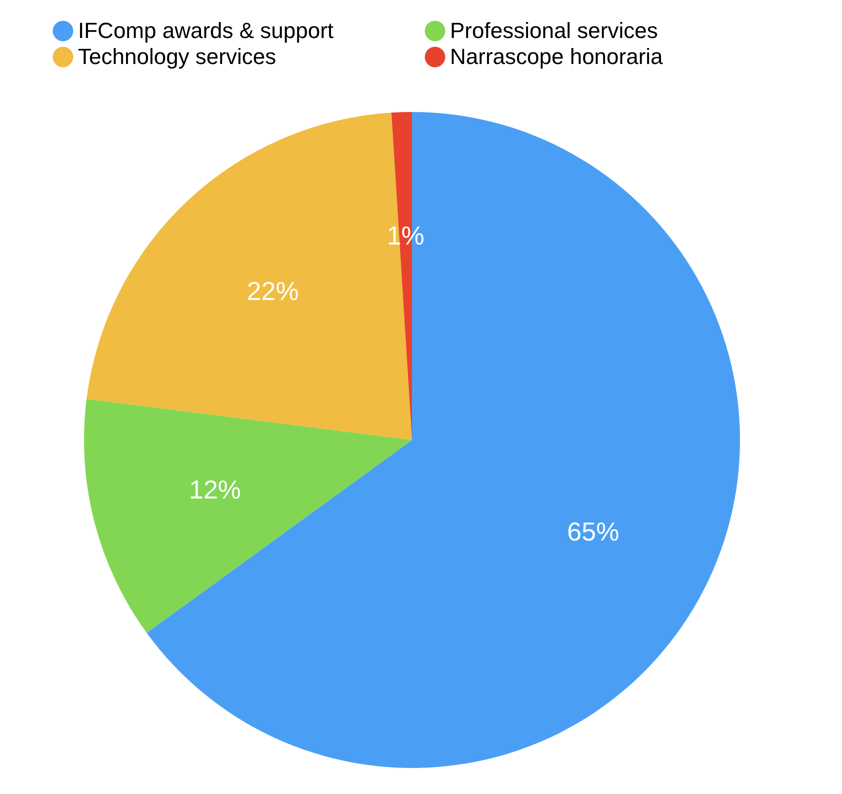 The height and width of the screenshot is (794, 842). What do you see at coordinates (215, 489) in the screenshot?
I see `data-label: 12%` at bounding box center [215, 489].